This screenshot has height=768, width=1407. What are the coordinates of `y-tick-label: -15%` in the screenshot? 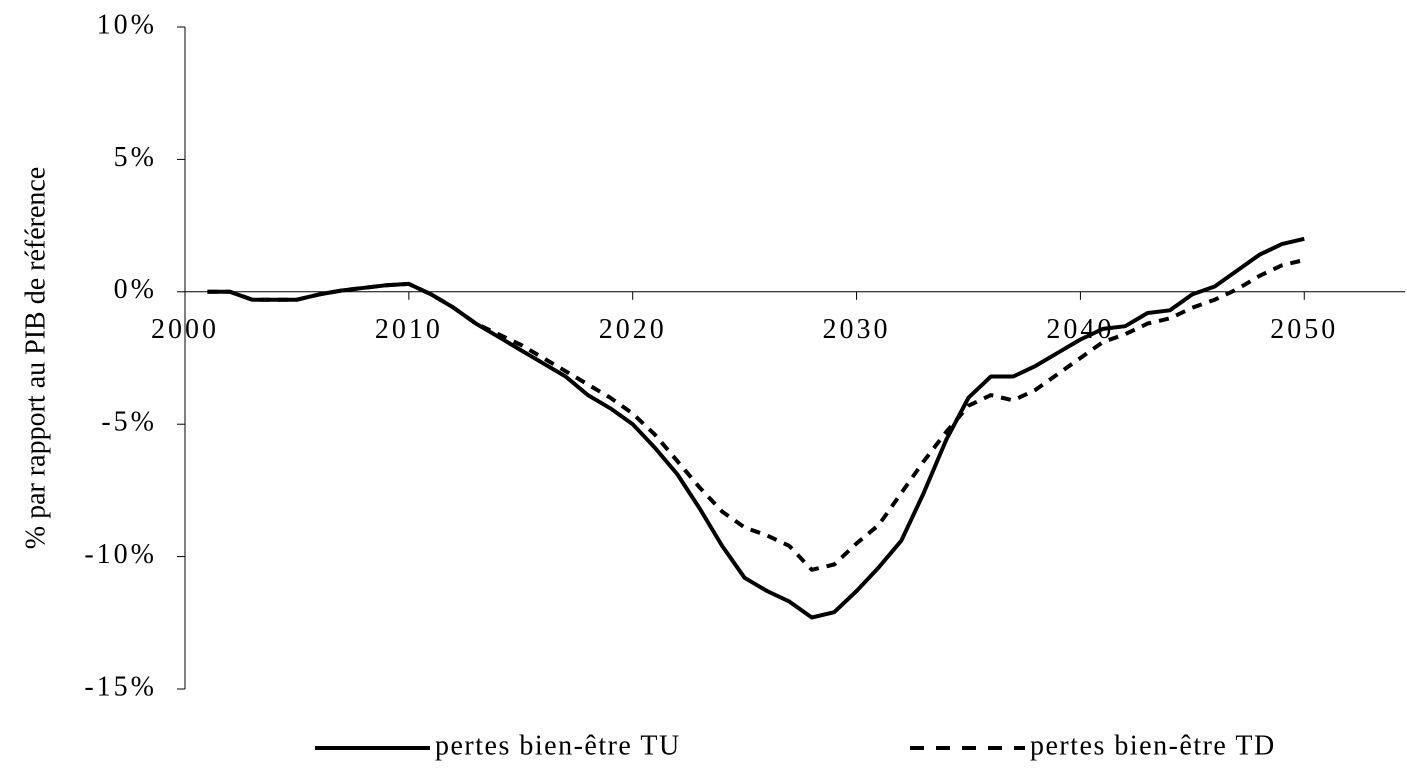 It's located at (120, 686).